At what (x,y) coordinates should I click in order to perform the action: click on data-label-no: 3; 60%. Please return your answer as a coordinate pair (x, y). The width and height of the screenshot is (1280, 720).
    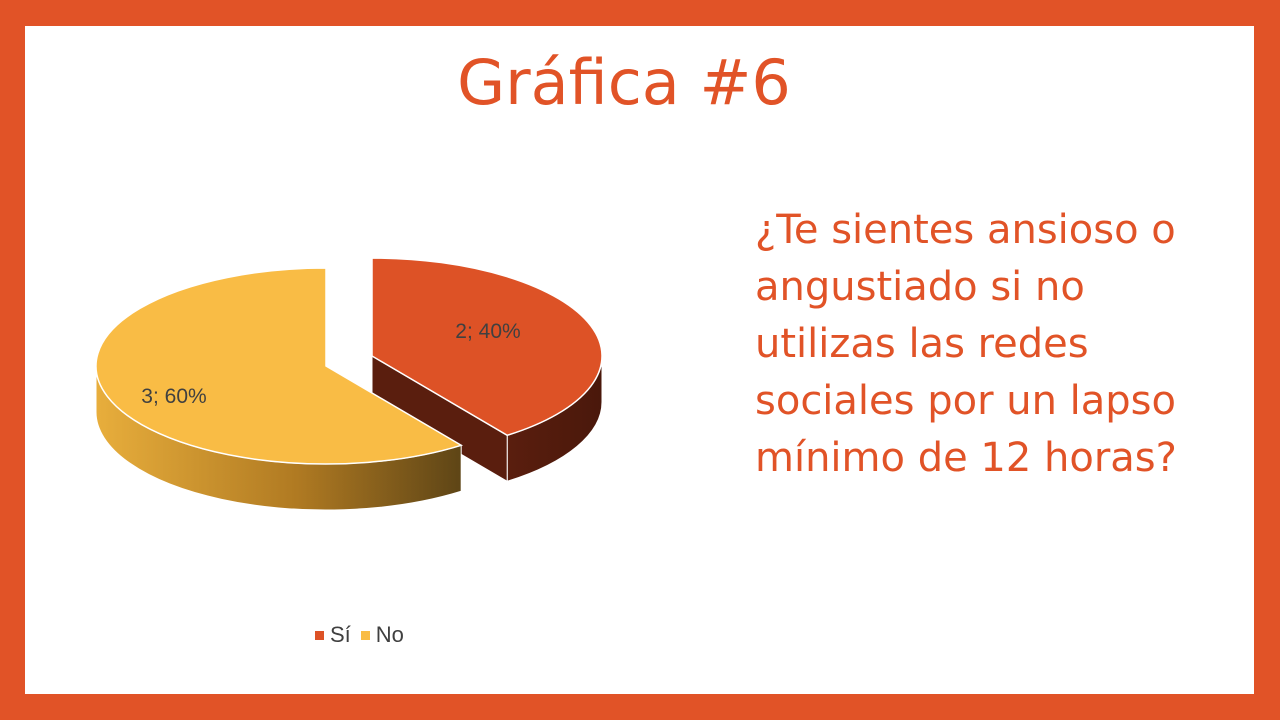
    Looking at the image, I should click on (173, 396).